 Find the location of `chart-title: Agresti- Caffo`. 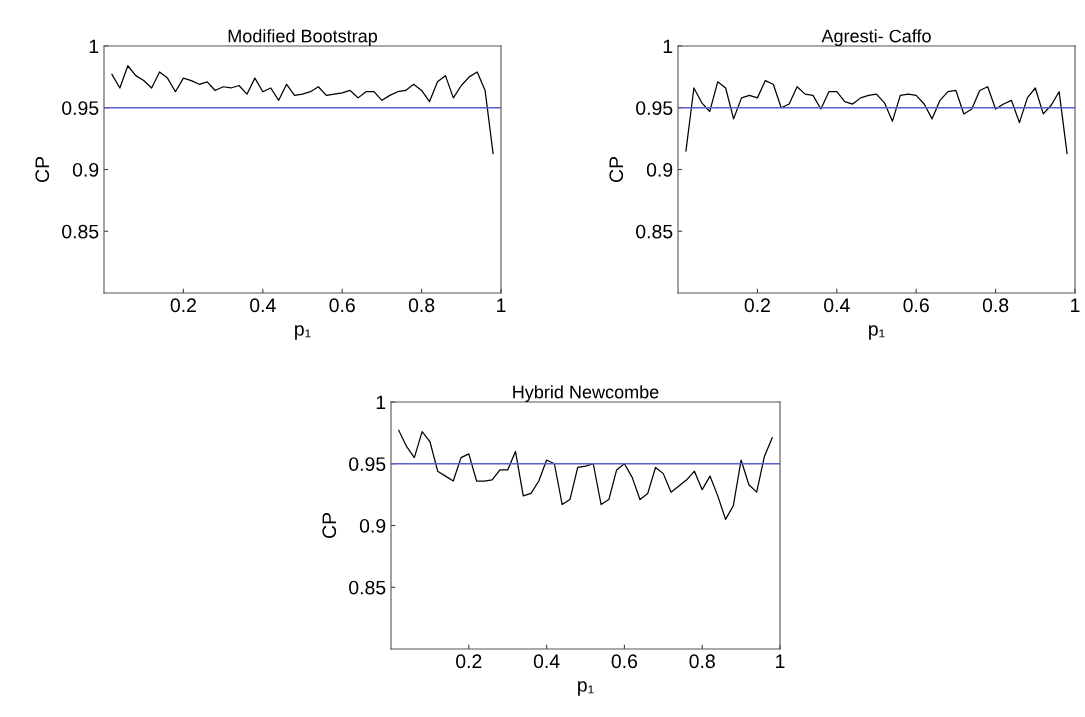

chart-title: Agresti- Caffo is located at coordinates (876, 37).